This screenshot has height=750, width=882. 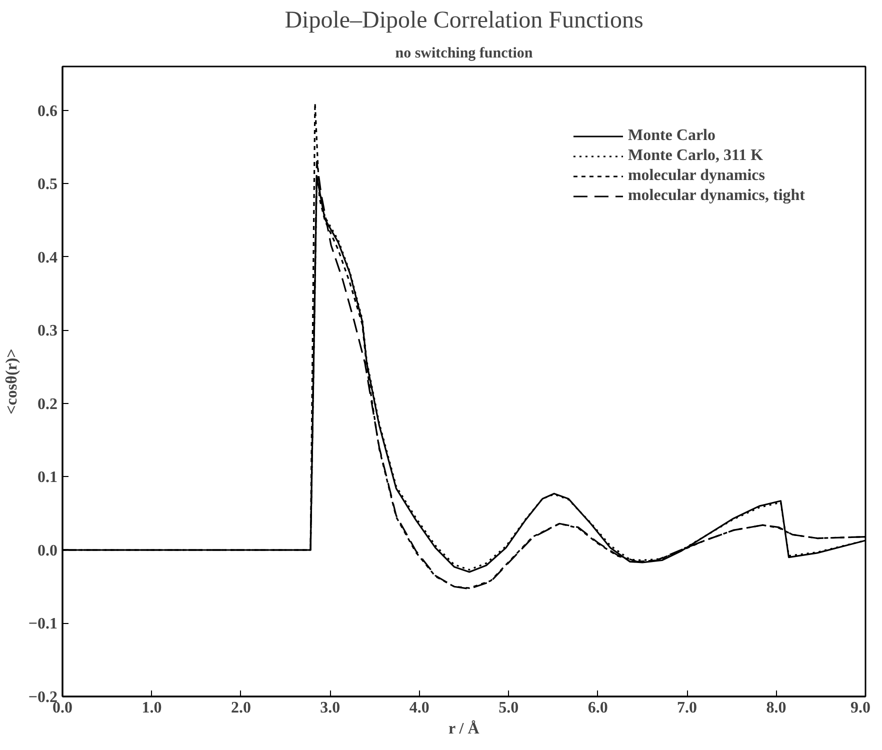 I want to click on legend-label: Monte Carlo, 311 K, so click(x=696, y=156).